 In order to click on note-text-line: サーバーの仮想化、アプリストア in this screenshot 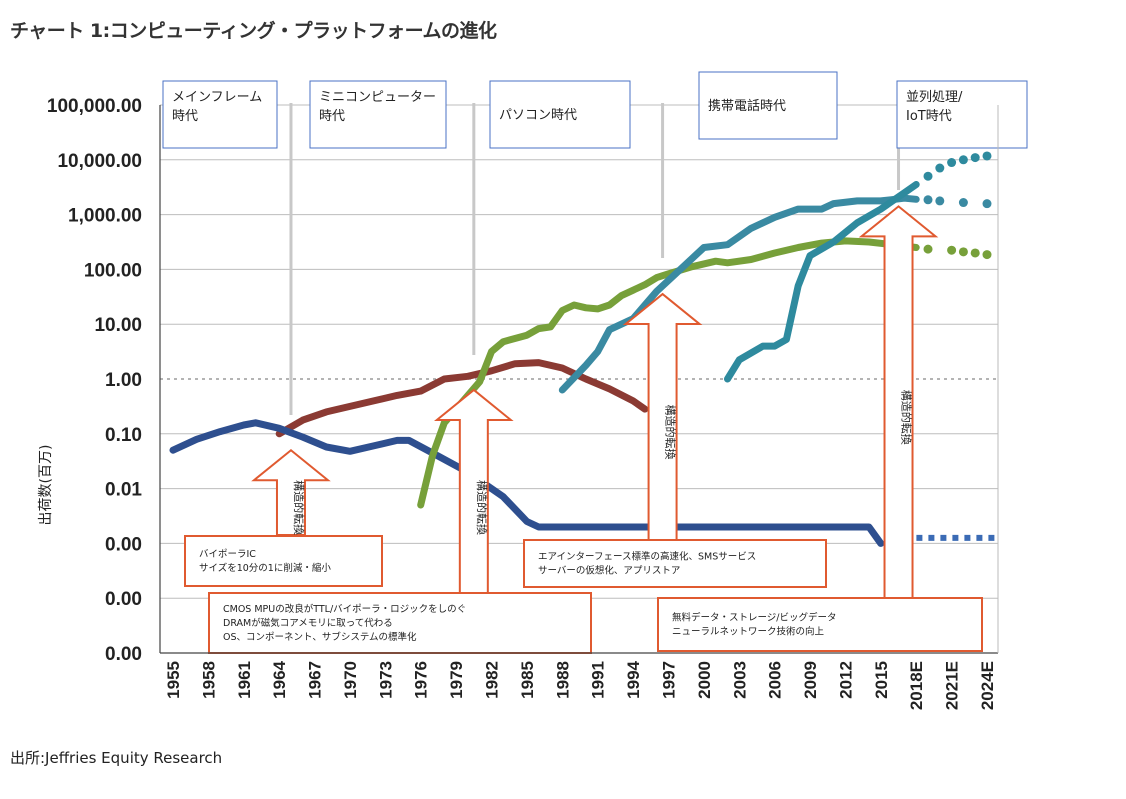, I will do `click(609, 571)`.